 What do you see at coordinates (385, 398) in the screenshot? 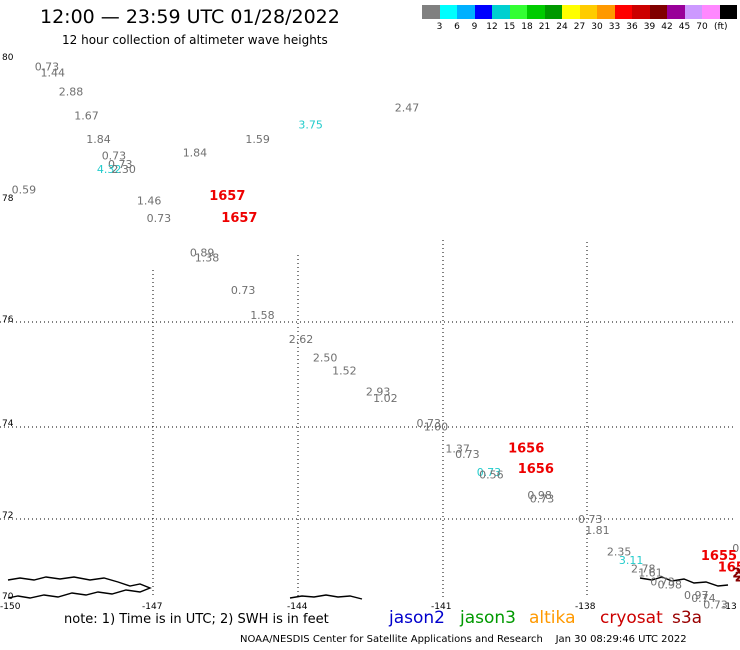
I see `wave-height-value: 1.02` at bounding box center [385, 398].